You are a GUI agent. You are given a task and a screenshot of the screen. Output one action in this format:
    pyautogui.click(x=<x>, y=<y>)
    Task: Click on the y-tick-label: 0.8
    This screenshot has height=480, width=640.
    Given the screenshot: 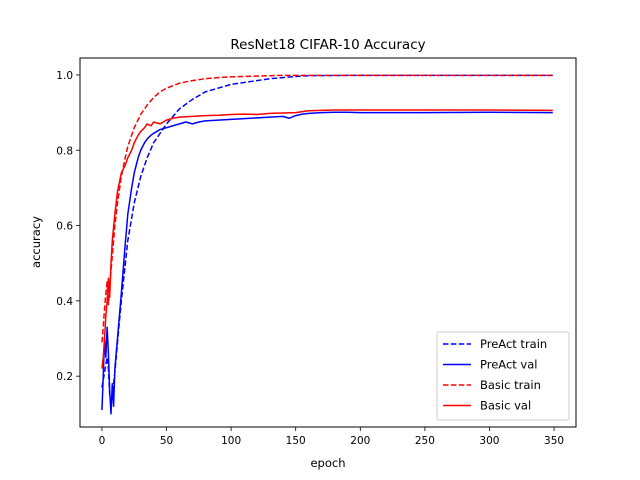 What is the action you would take?
    pyautogui.click(x=64, y=151)
    